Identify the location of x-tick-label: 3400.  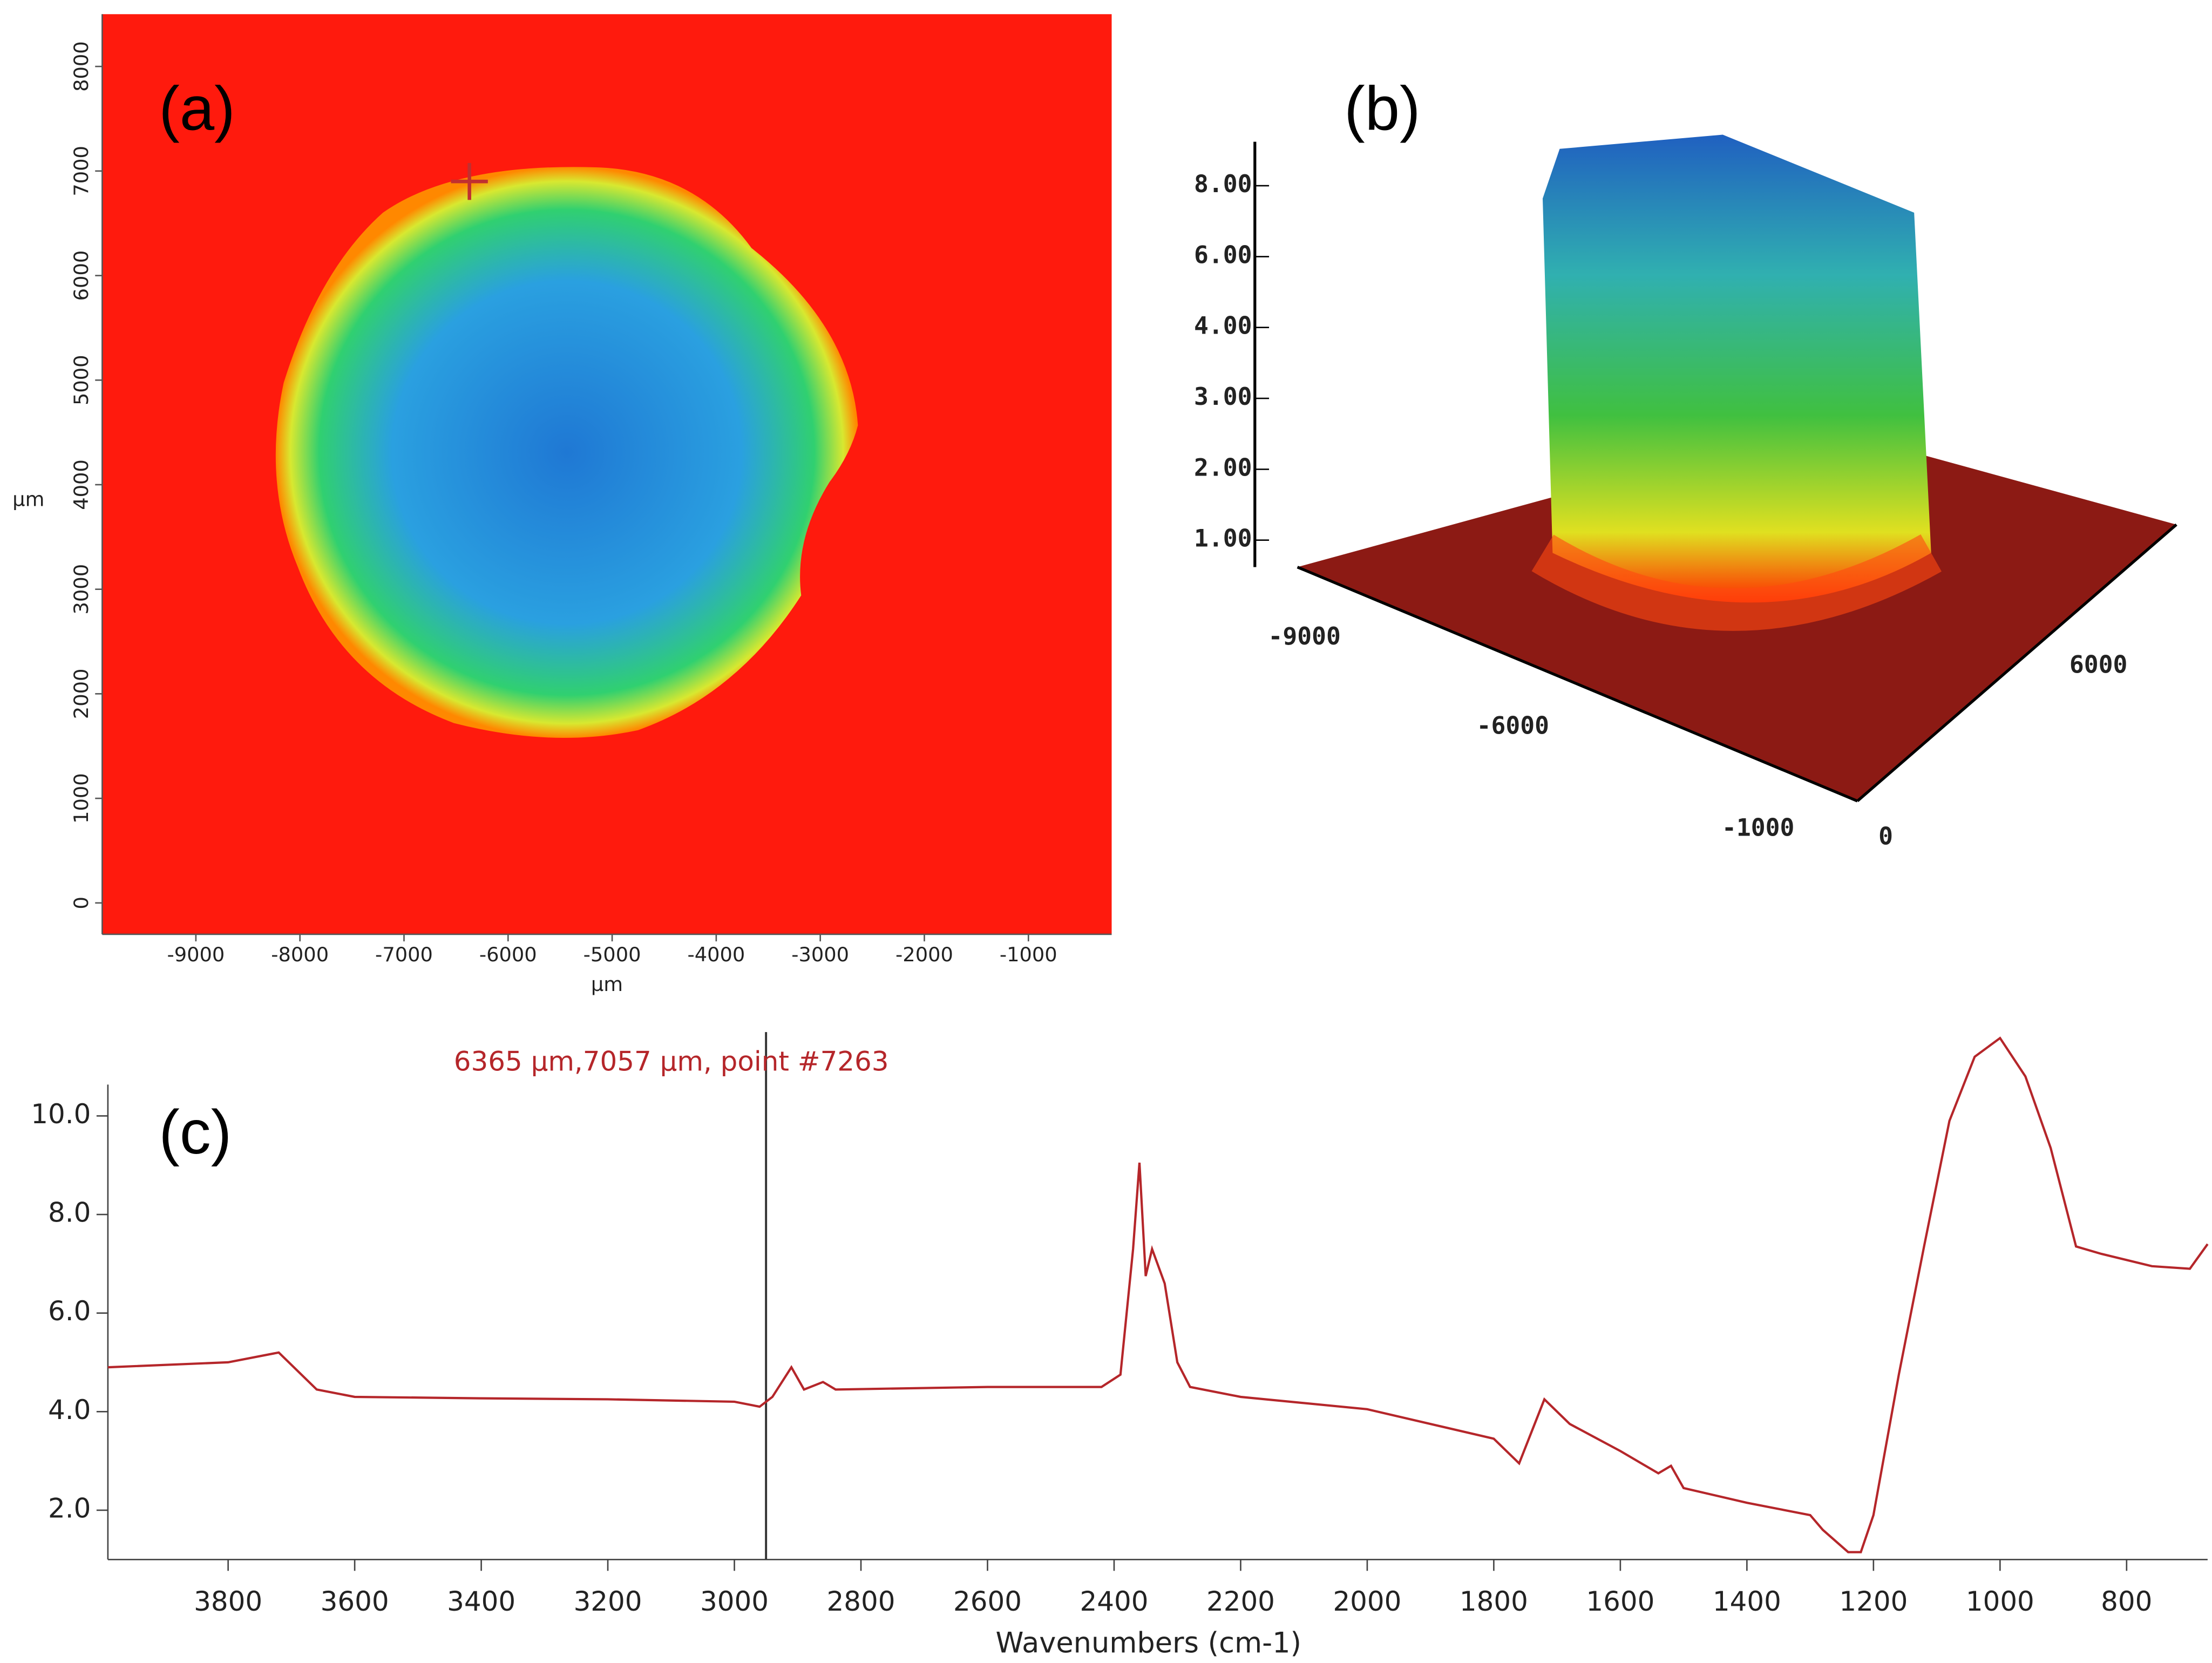
(481, 1601).